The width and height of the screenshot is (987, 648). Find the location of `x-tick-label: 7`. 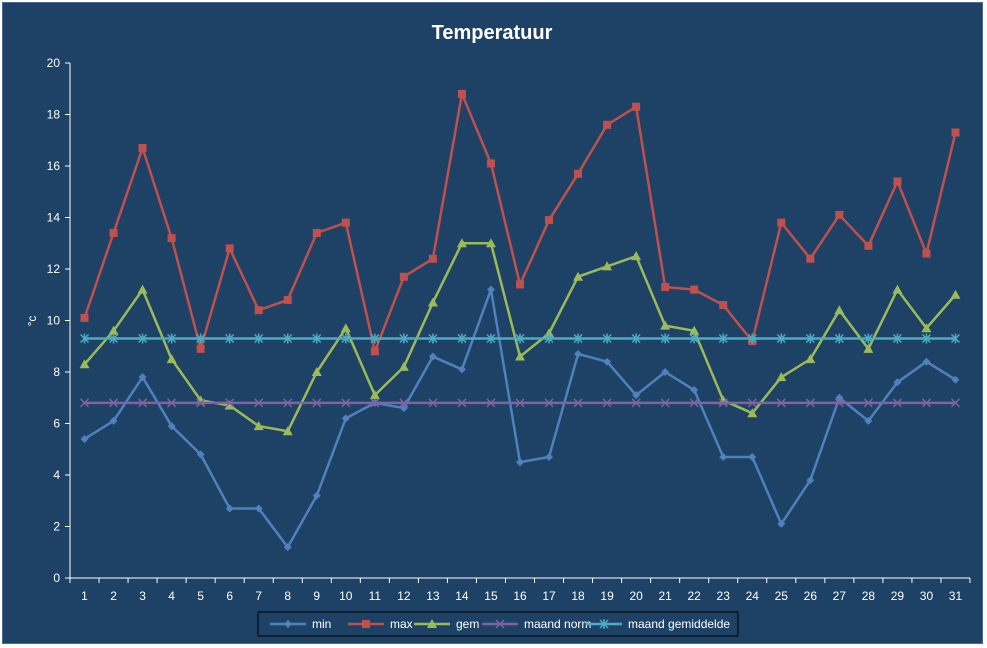

x-tick-label: 7 is located at coordinates (258, 596).